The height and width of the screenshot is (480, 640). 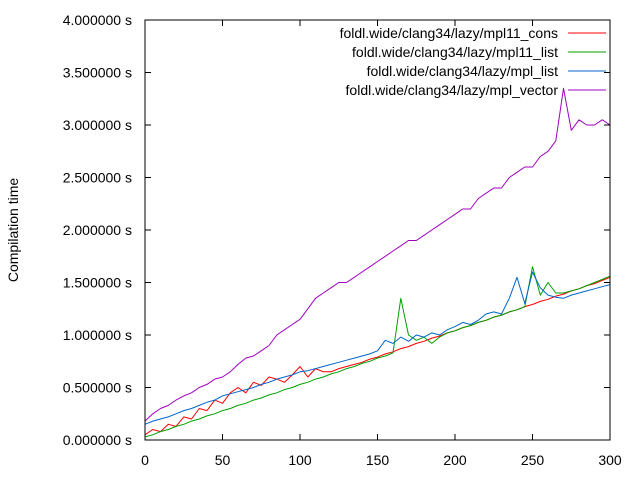 What do you see at coordinates (533, 460) in the screenshot?
I see `x-tick-label: 250` at bounding box center [533, 460].